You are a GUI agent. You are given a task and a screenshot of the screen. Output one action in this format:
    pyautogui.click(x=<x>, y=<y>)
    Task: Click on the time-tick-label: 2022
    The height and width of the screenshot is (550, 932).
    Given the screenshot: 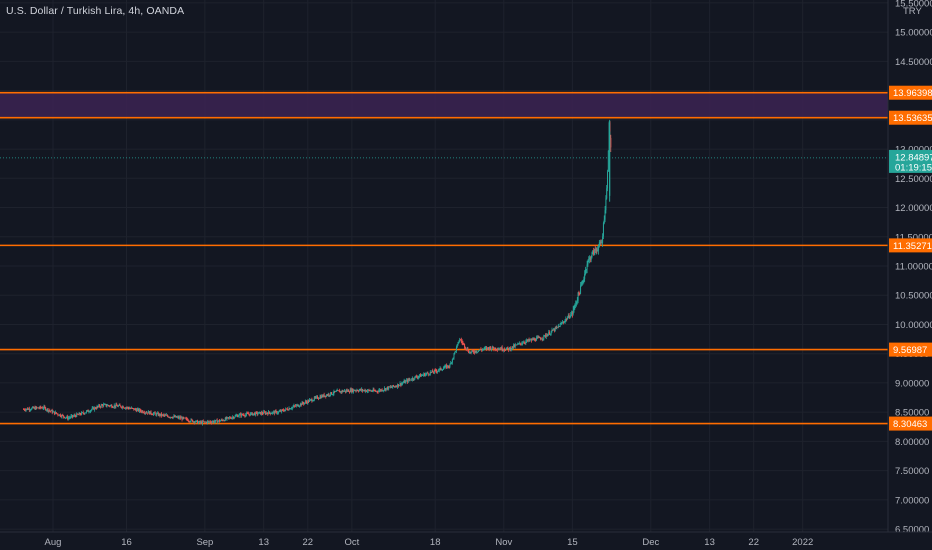 What is the action you would take?
    pyautogui.click(x=802, y=542)
    